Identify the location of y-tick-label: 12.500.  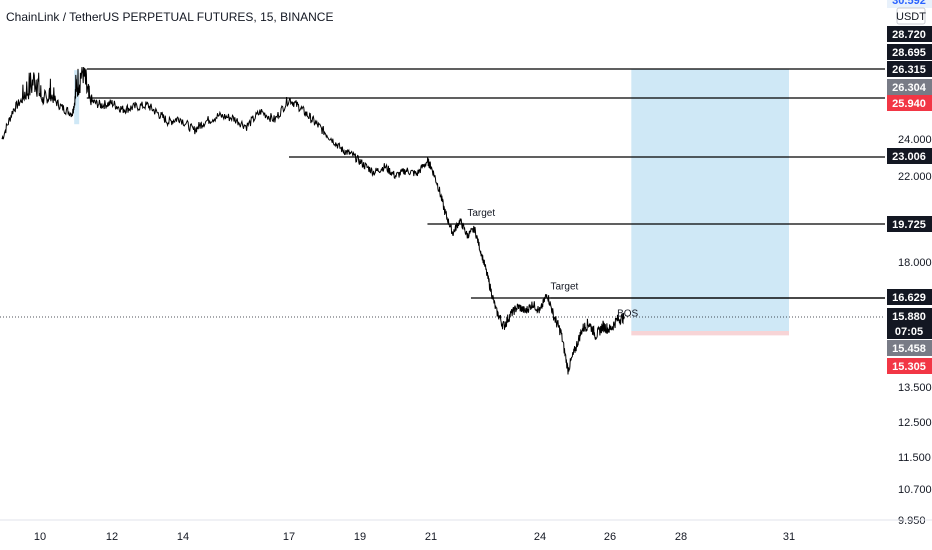
(915, 423).